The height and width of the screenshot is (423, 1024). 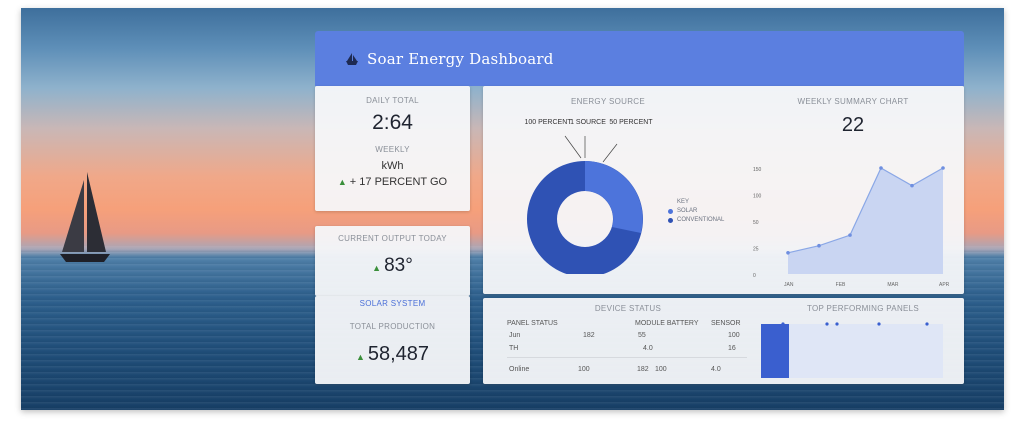 What do you see at coordinates (853, 101) in the screenshot?
I see `trend-label: WEEKLY SUMMARY CHART` at bounding box center [853, 101].